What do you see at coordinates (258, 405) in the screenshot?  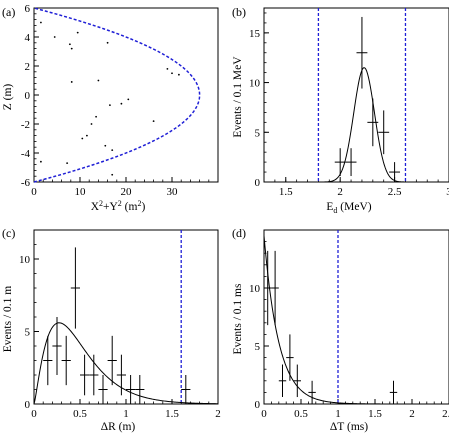 I see `y-tick-label-d-0: 0` at bounding box center [258, 405].